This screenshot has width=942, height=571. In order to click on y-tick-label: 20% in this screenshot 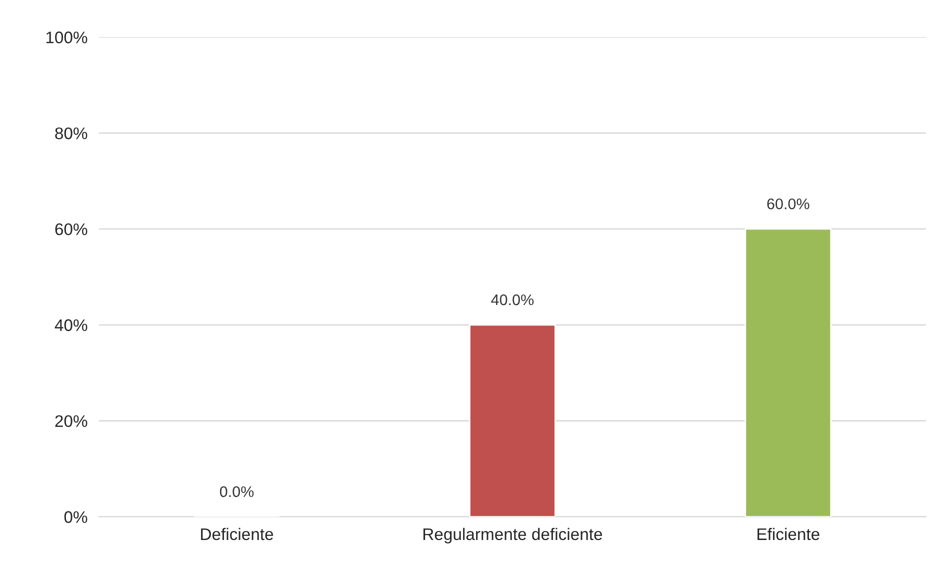, I will do `click(71, 421)`.